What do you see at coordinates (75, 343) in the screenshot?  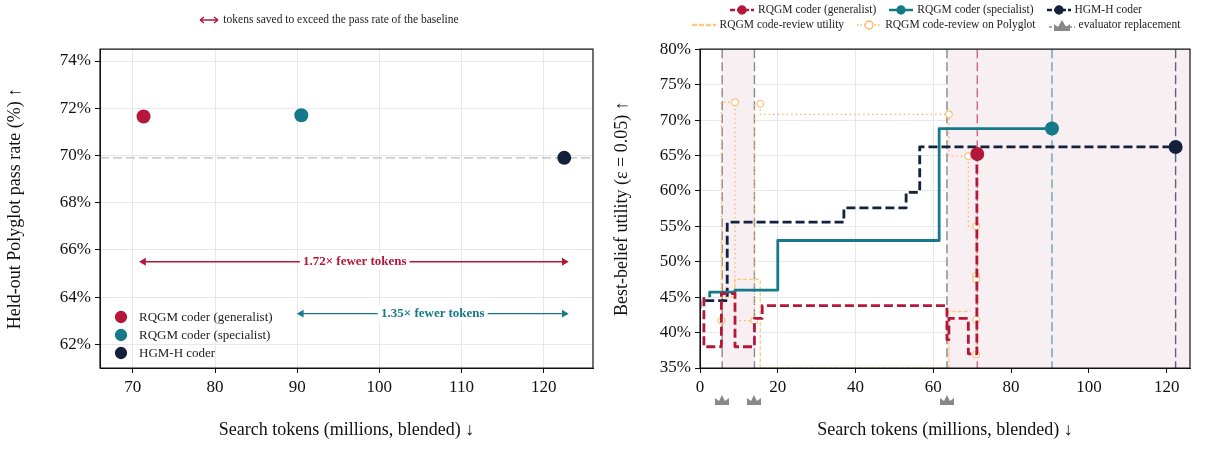 I see `y-tick-label: 62%` at bounding box center [75, 343].